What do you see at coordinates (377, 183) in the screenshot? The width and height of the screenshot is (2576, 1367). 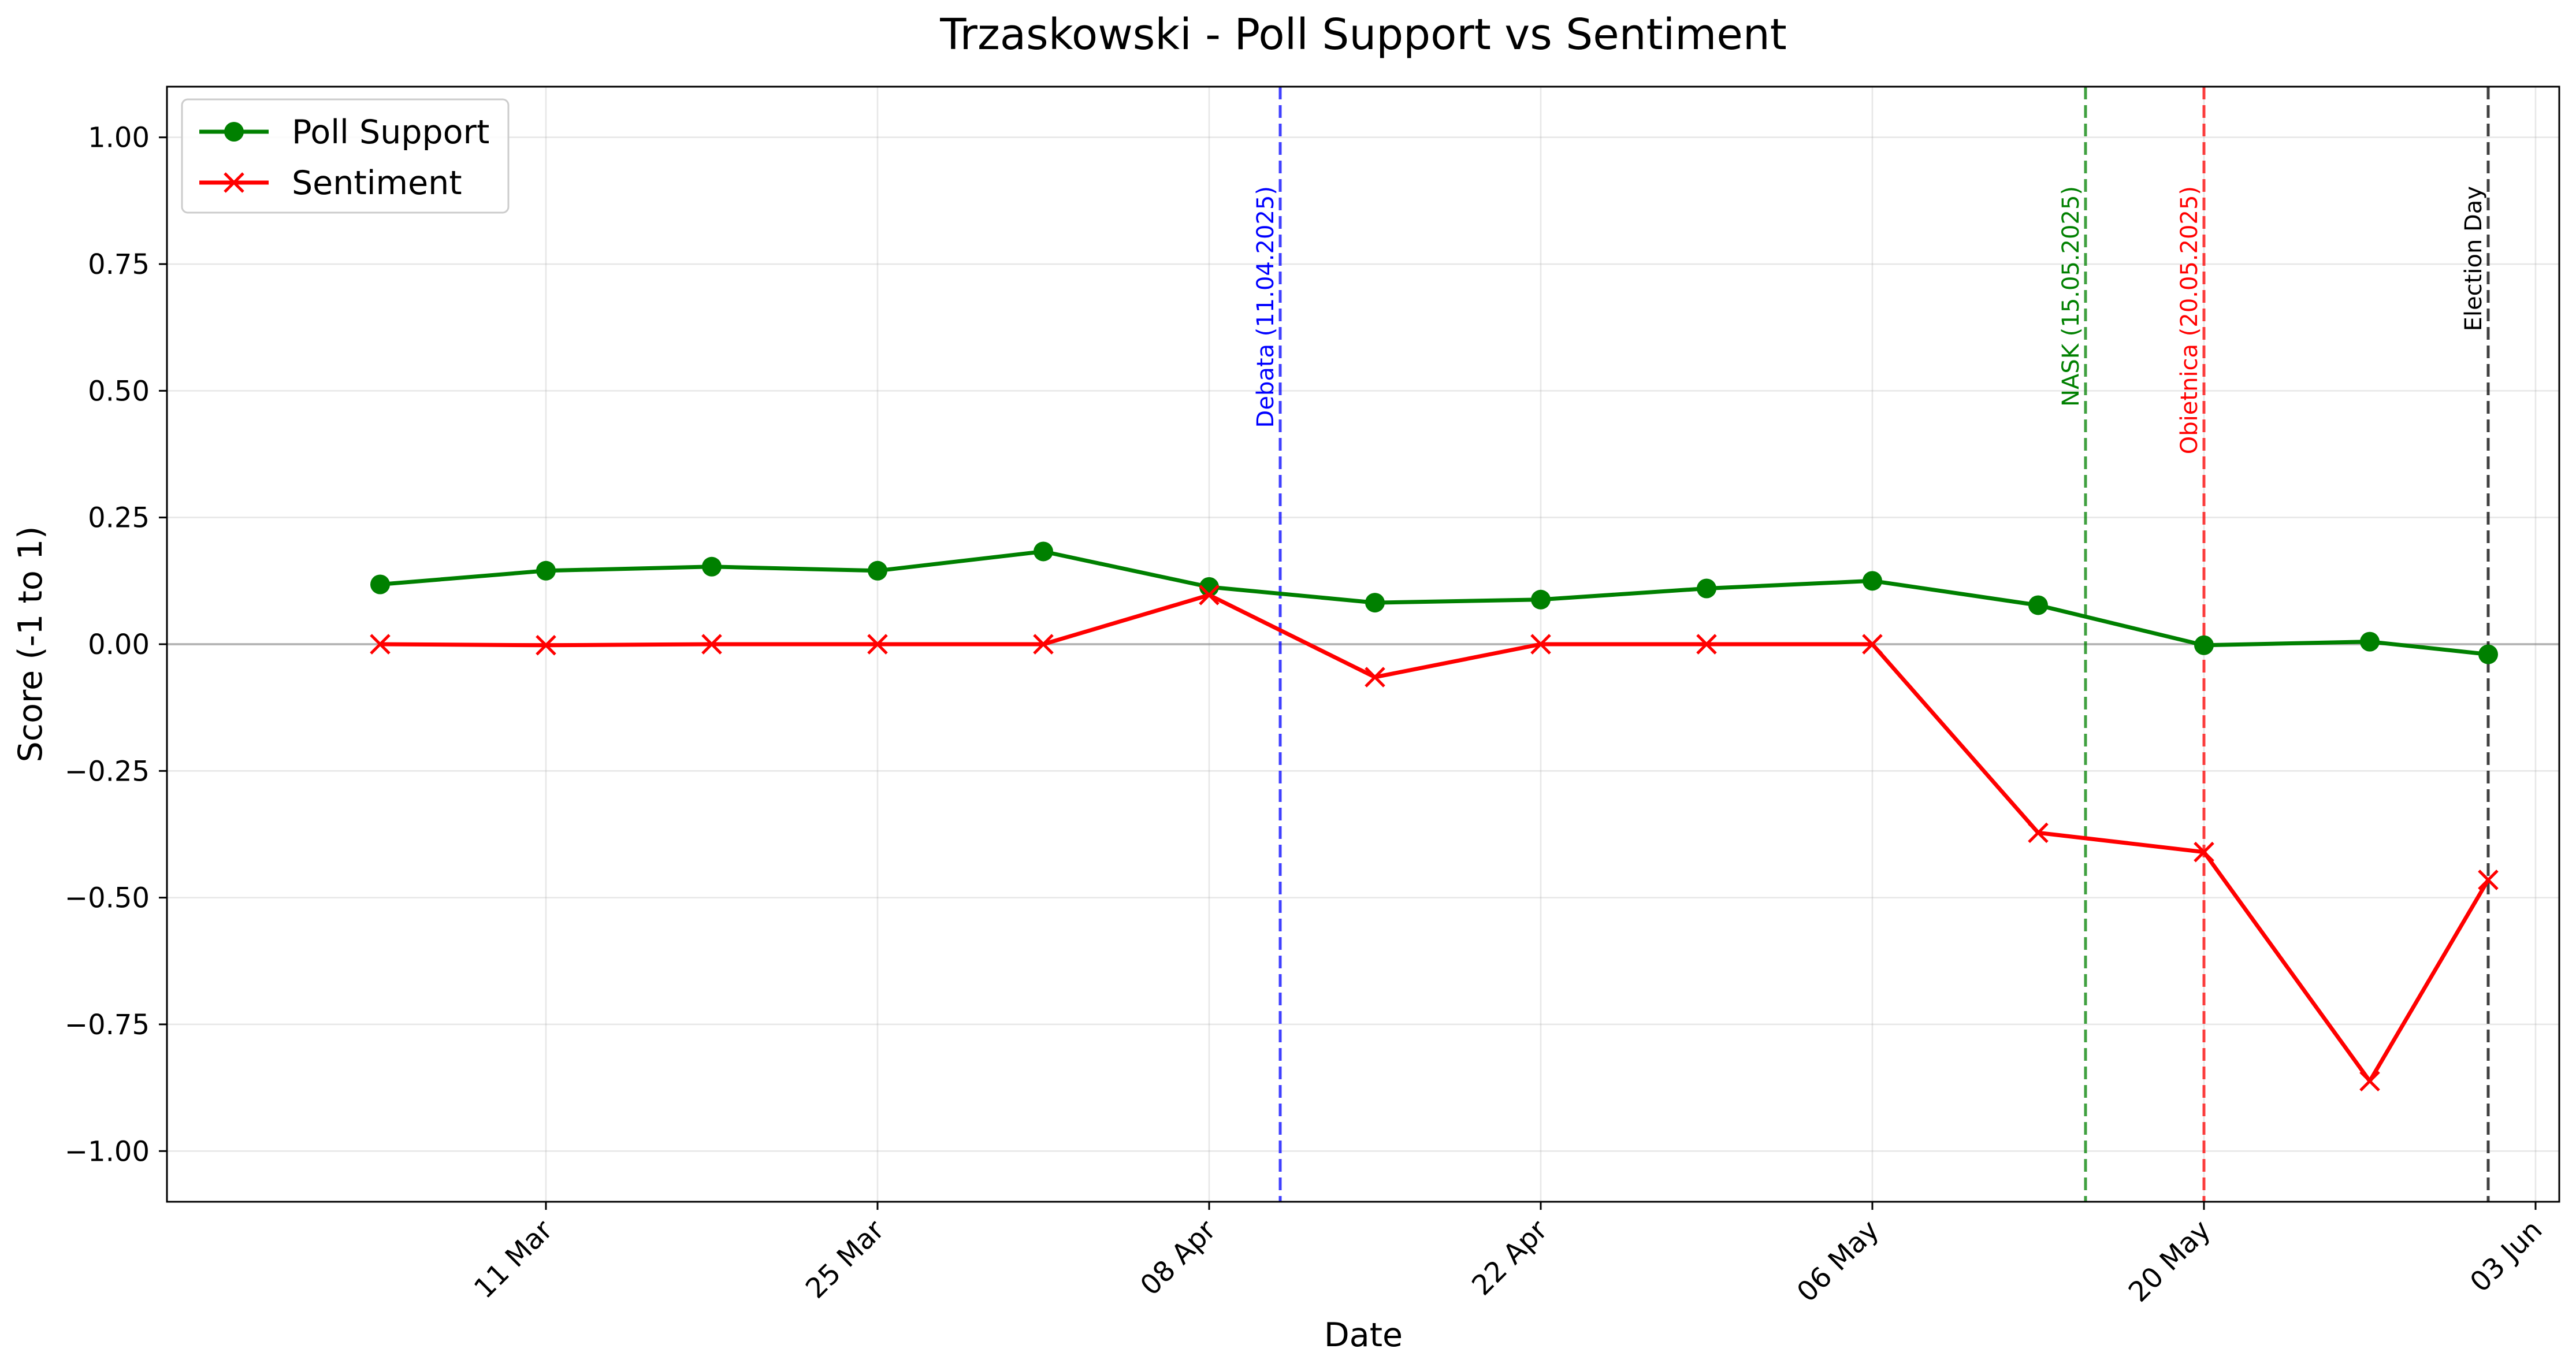 I see `legend-label: Sentiment` at bounding box center [377, 183].